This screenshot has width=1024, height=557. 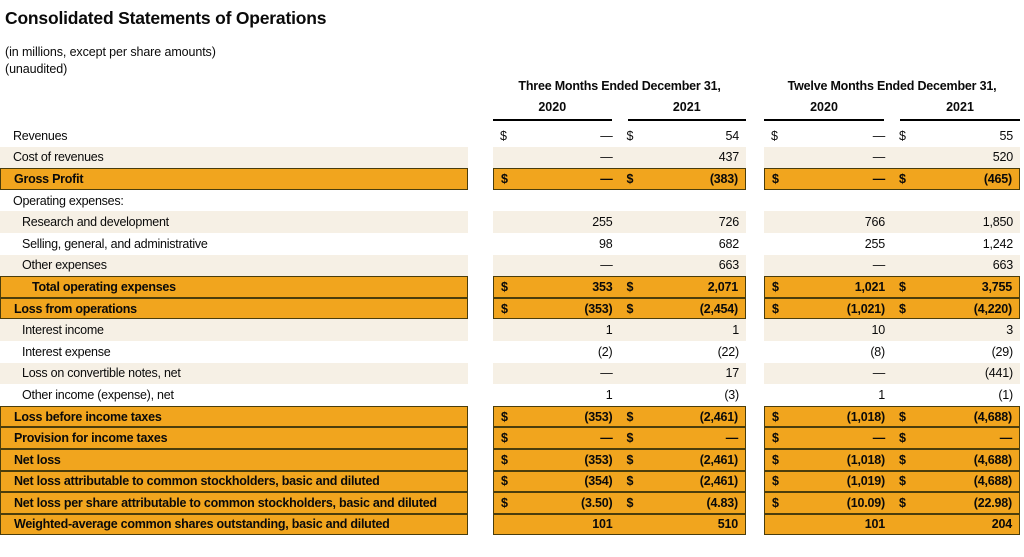 I want to click on cells-three-months: $ (354) $ (2,461), so click(x=619, y=481).